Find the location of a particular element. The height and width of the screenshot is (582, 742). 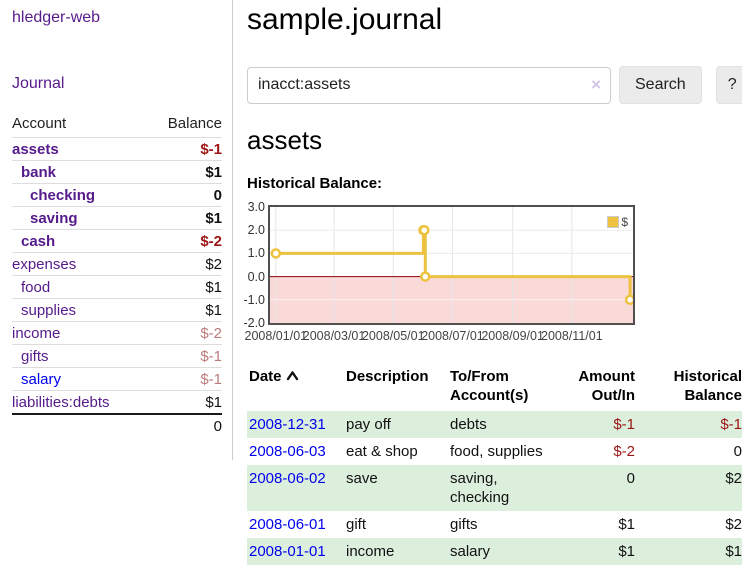

sidebar-account-link-gifts: gifts is located at coordinates (35, 356).